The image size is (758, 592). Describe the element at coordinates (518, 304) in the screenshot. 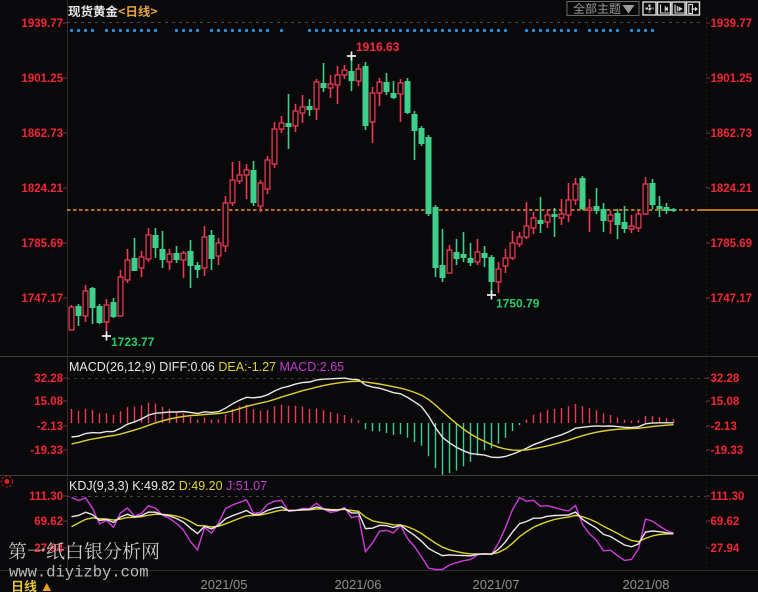

I see `svg-text: 1750.79` at that location.